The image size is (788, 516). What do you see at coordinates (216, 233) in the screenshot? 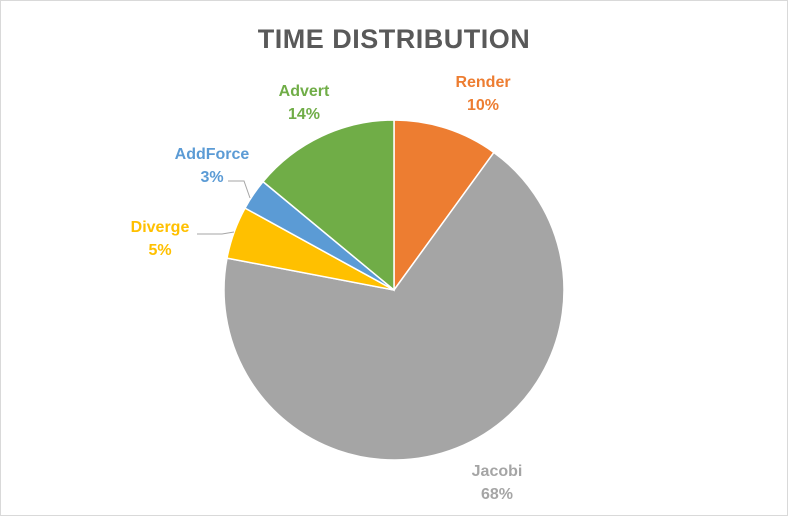
I see `leader-line-diverge` at bounding box center [216, 233].